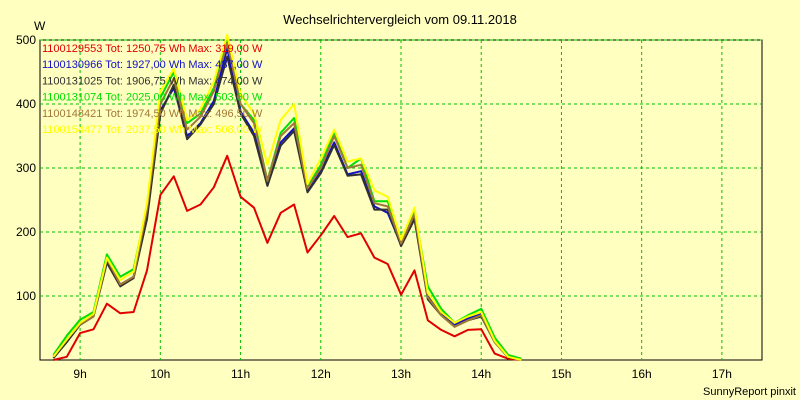  What do you see at coordinates (152, 81) in the screenshot?
I see `legend-entry-1100131025: 1100131025 Tot: 1906,75 Wh Max: 474,00 W` at bounding box center [152, 81].